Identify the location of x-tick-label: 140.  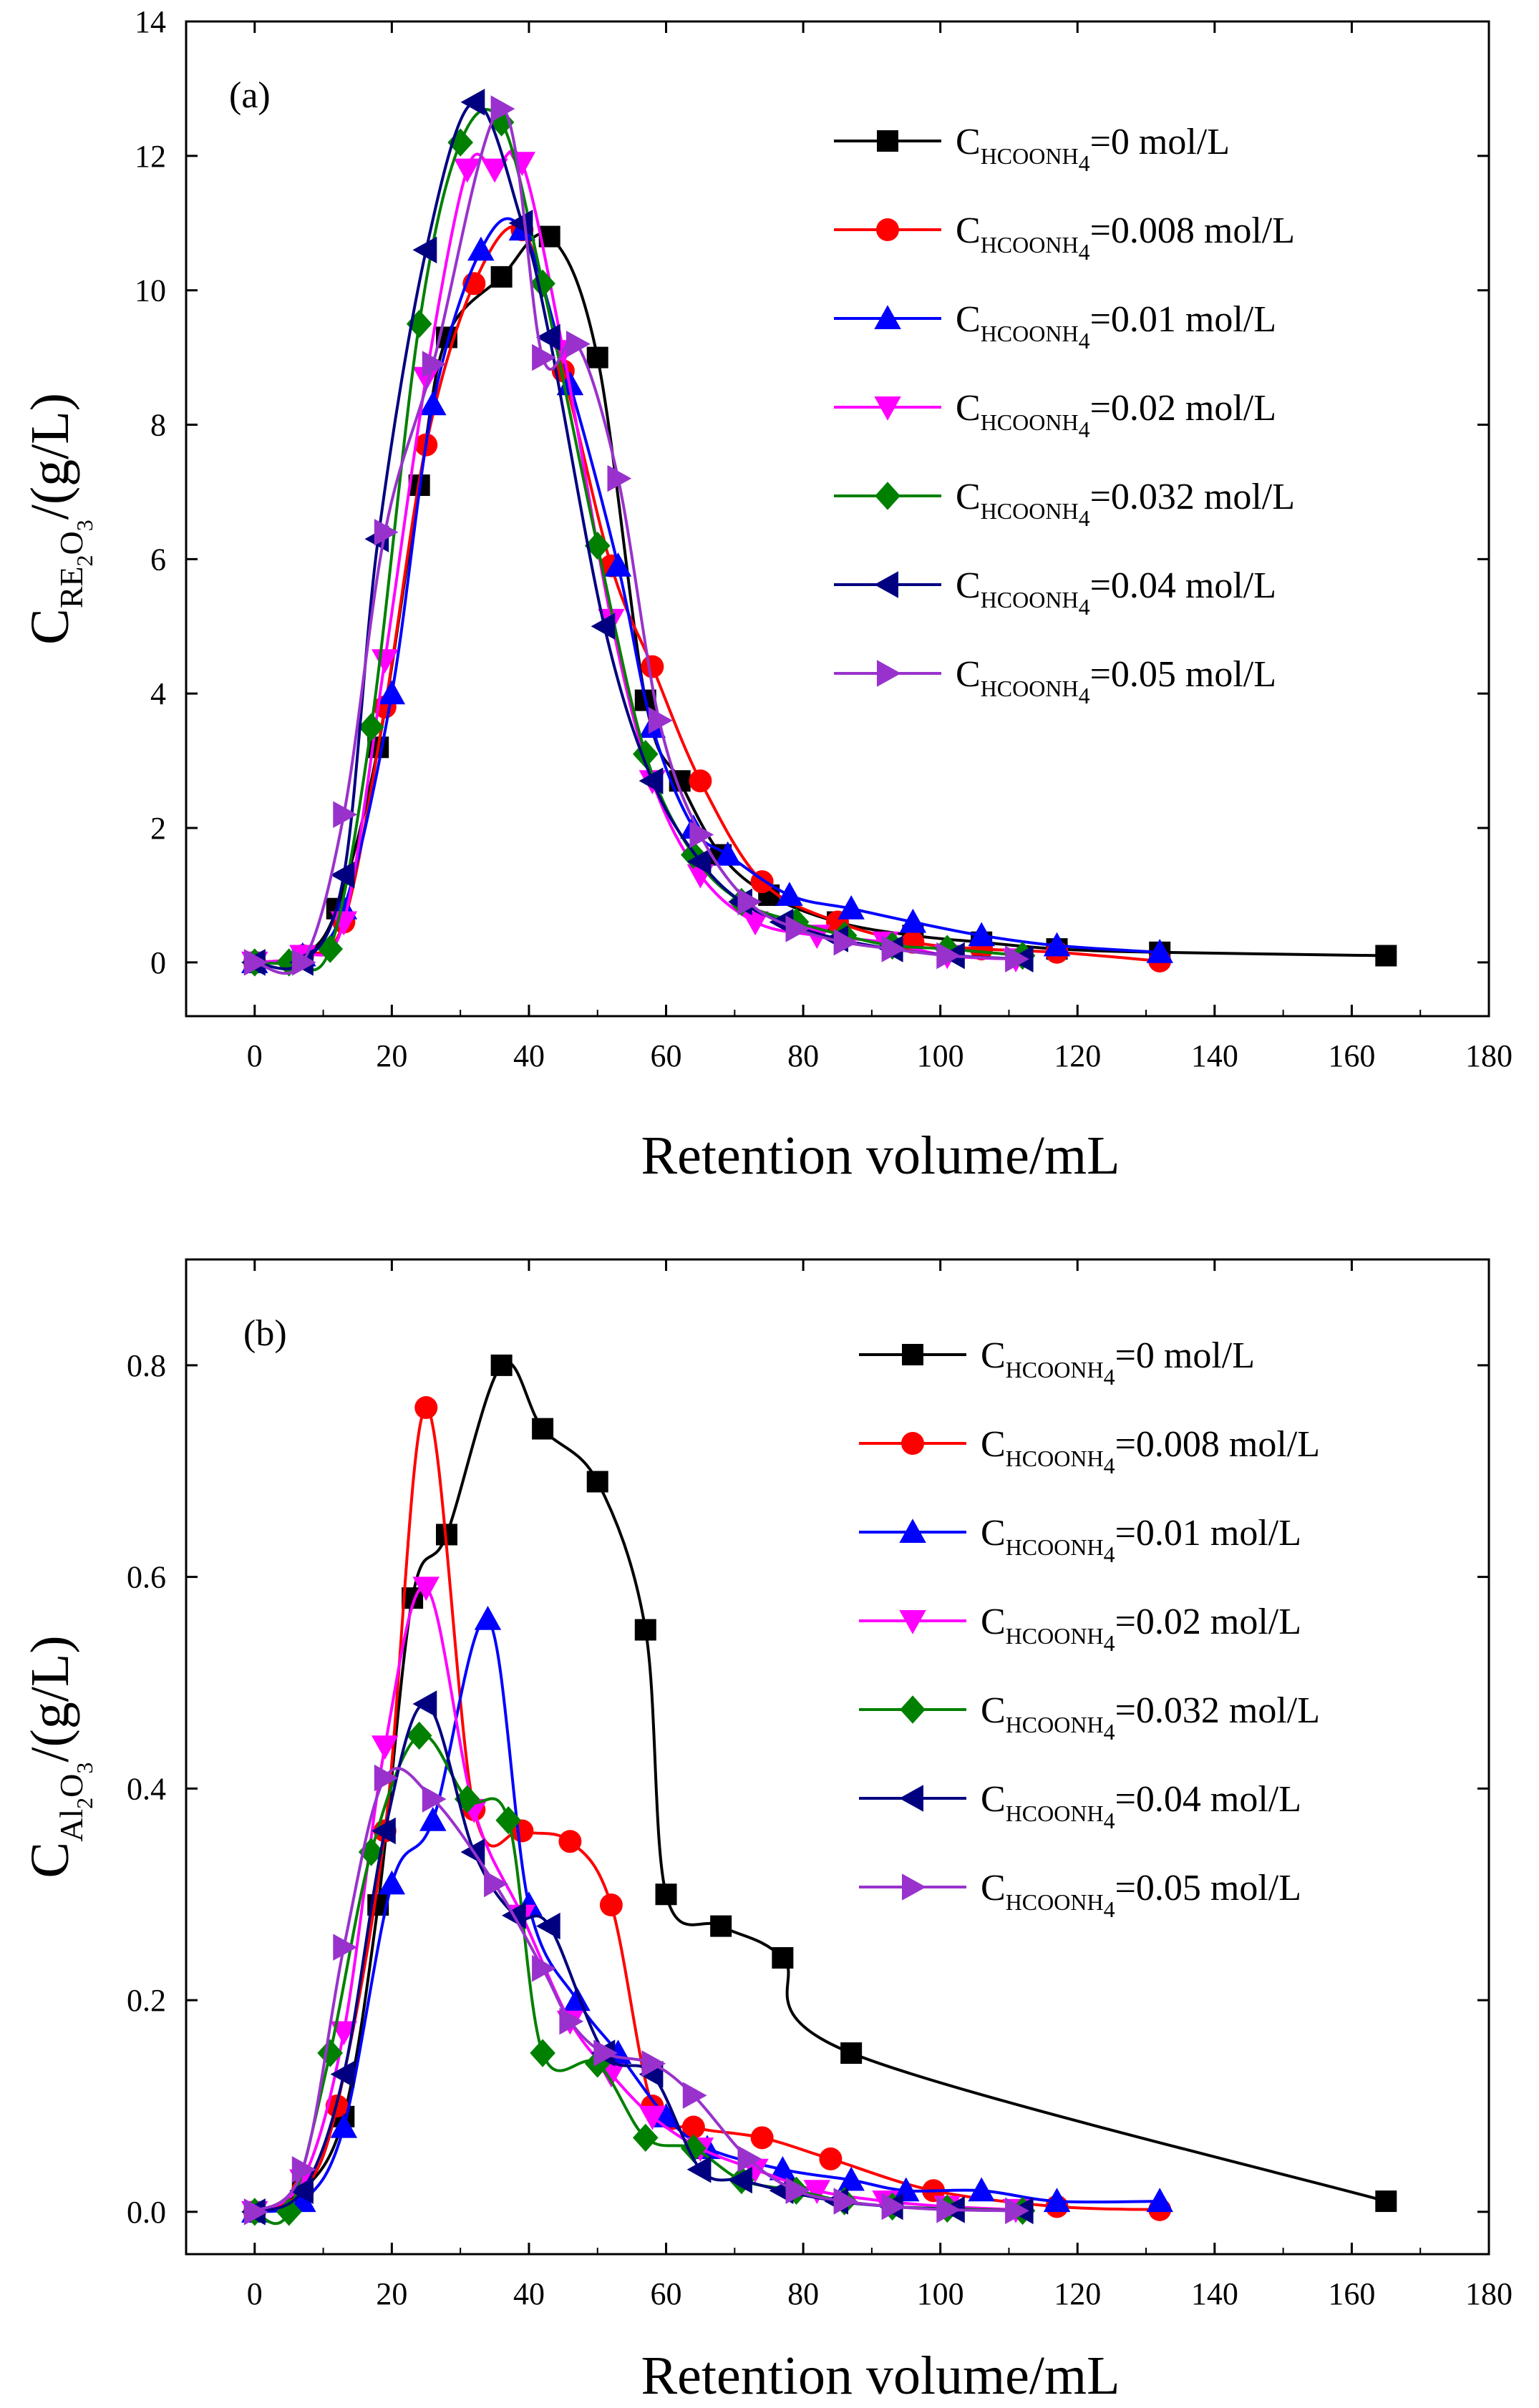
(1214, 2293).